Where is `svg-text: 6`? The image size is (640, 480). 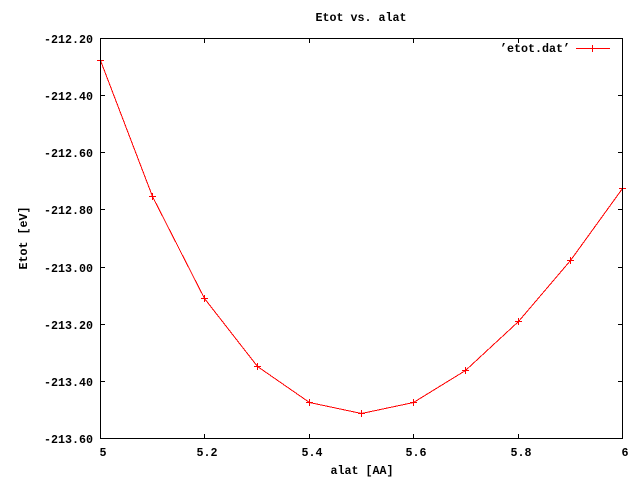
svg-text: 6 is located at coordinates (625, 453).